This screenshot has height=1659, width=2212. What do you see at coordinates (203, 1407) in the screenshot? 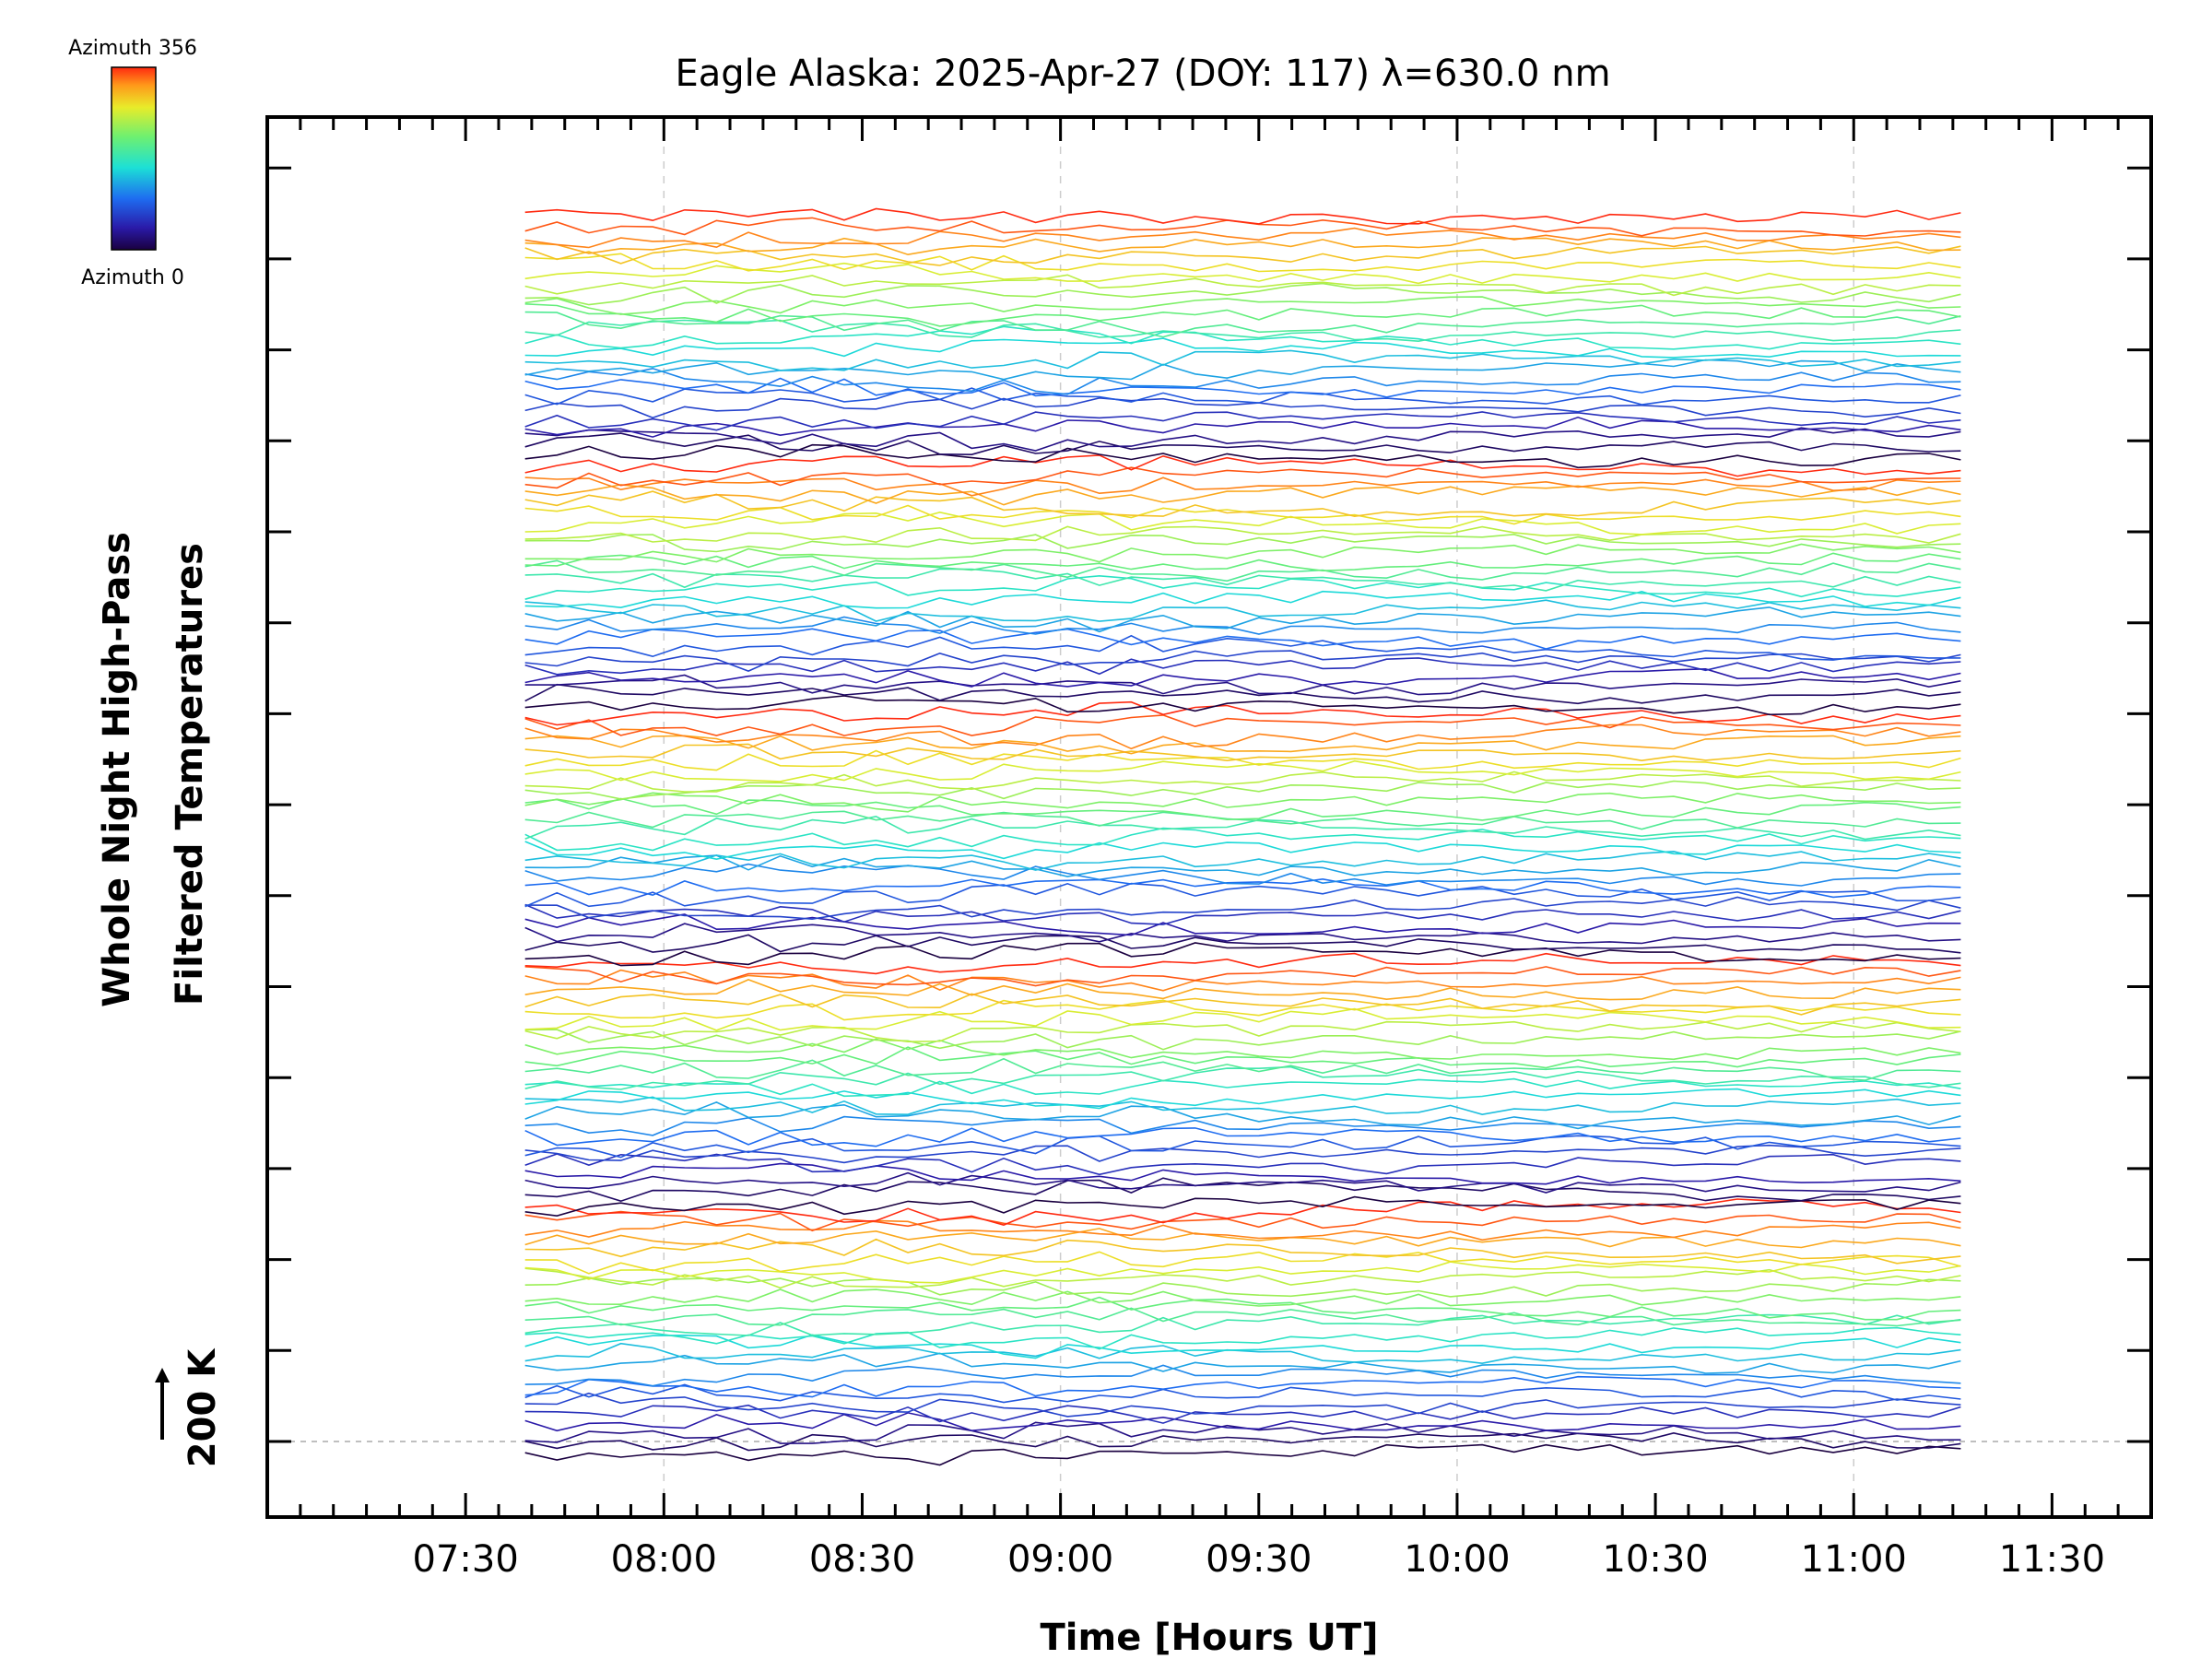
I see `scale-label: 200 K` at bounding box center [203, 1407].